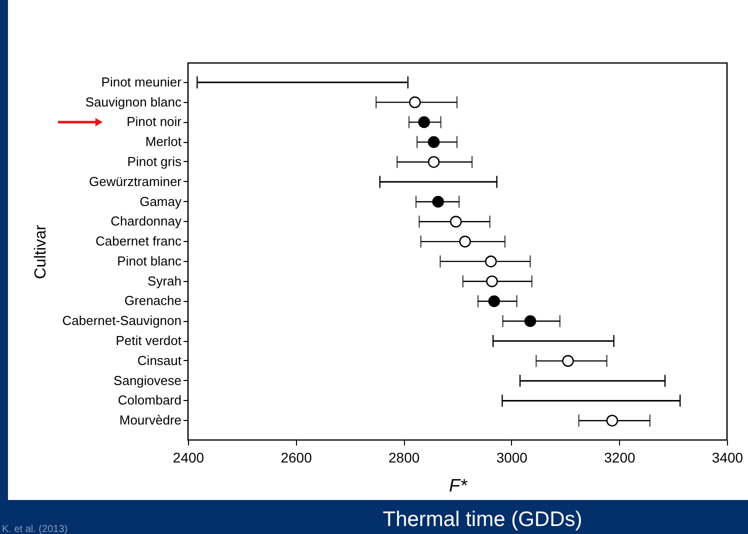  What do you see at coordinates (153, 300) in the screenshot?
I see `y-tick-label: Grenache` at bounding box center [153, 300].